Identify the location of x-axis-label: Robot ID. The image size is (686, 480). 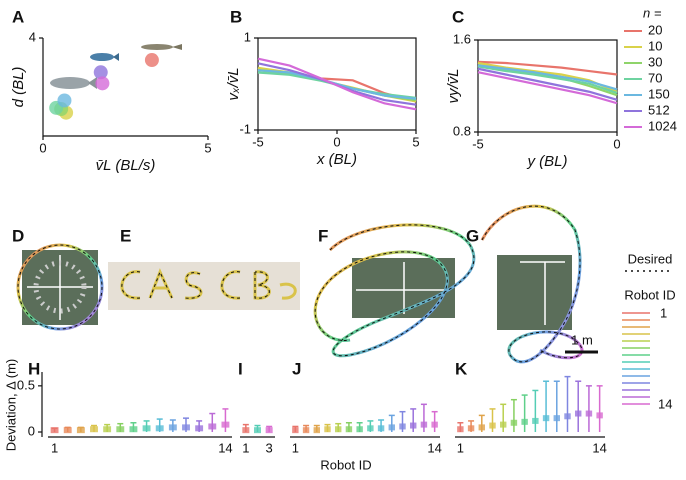
(345, 464).